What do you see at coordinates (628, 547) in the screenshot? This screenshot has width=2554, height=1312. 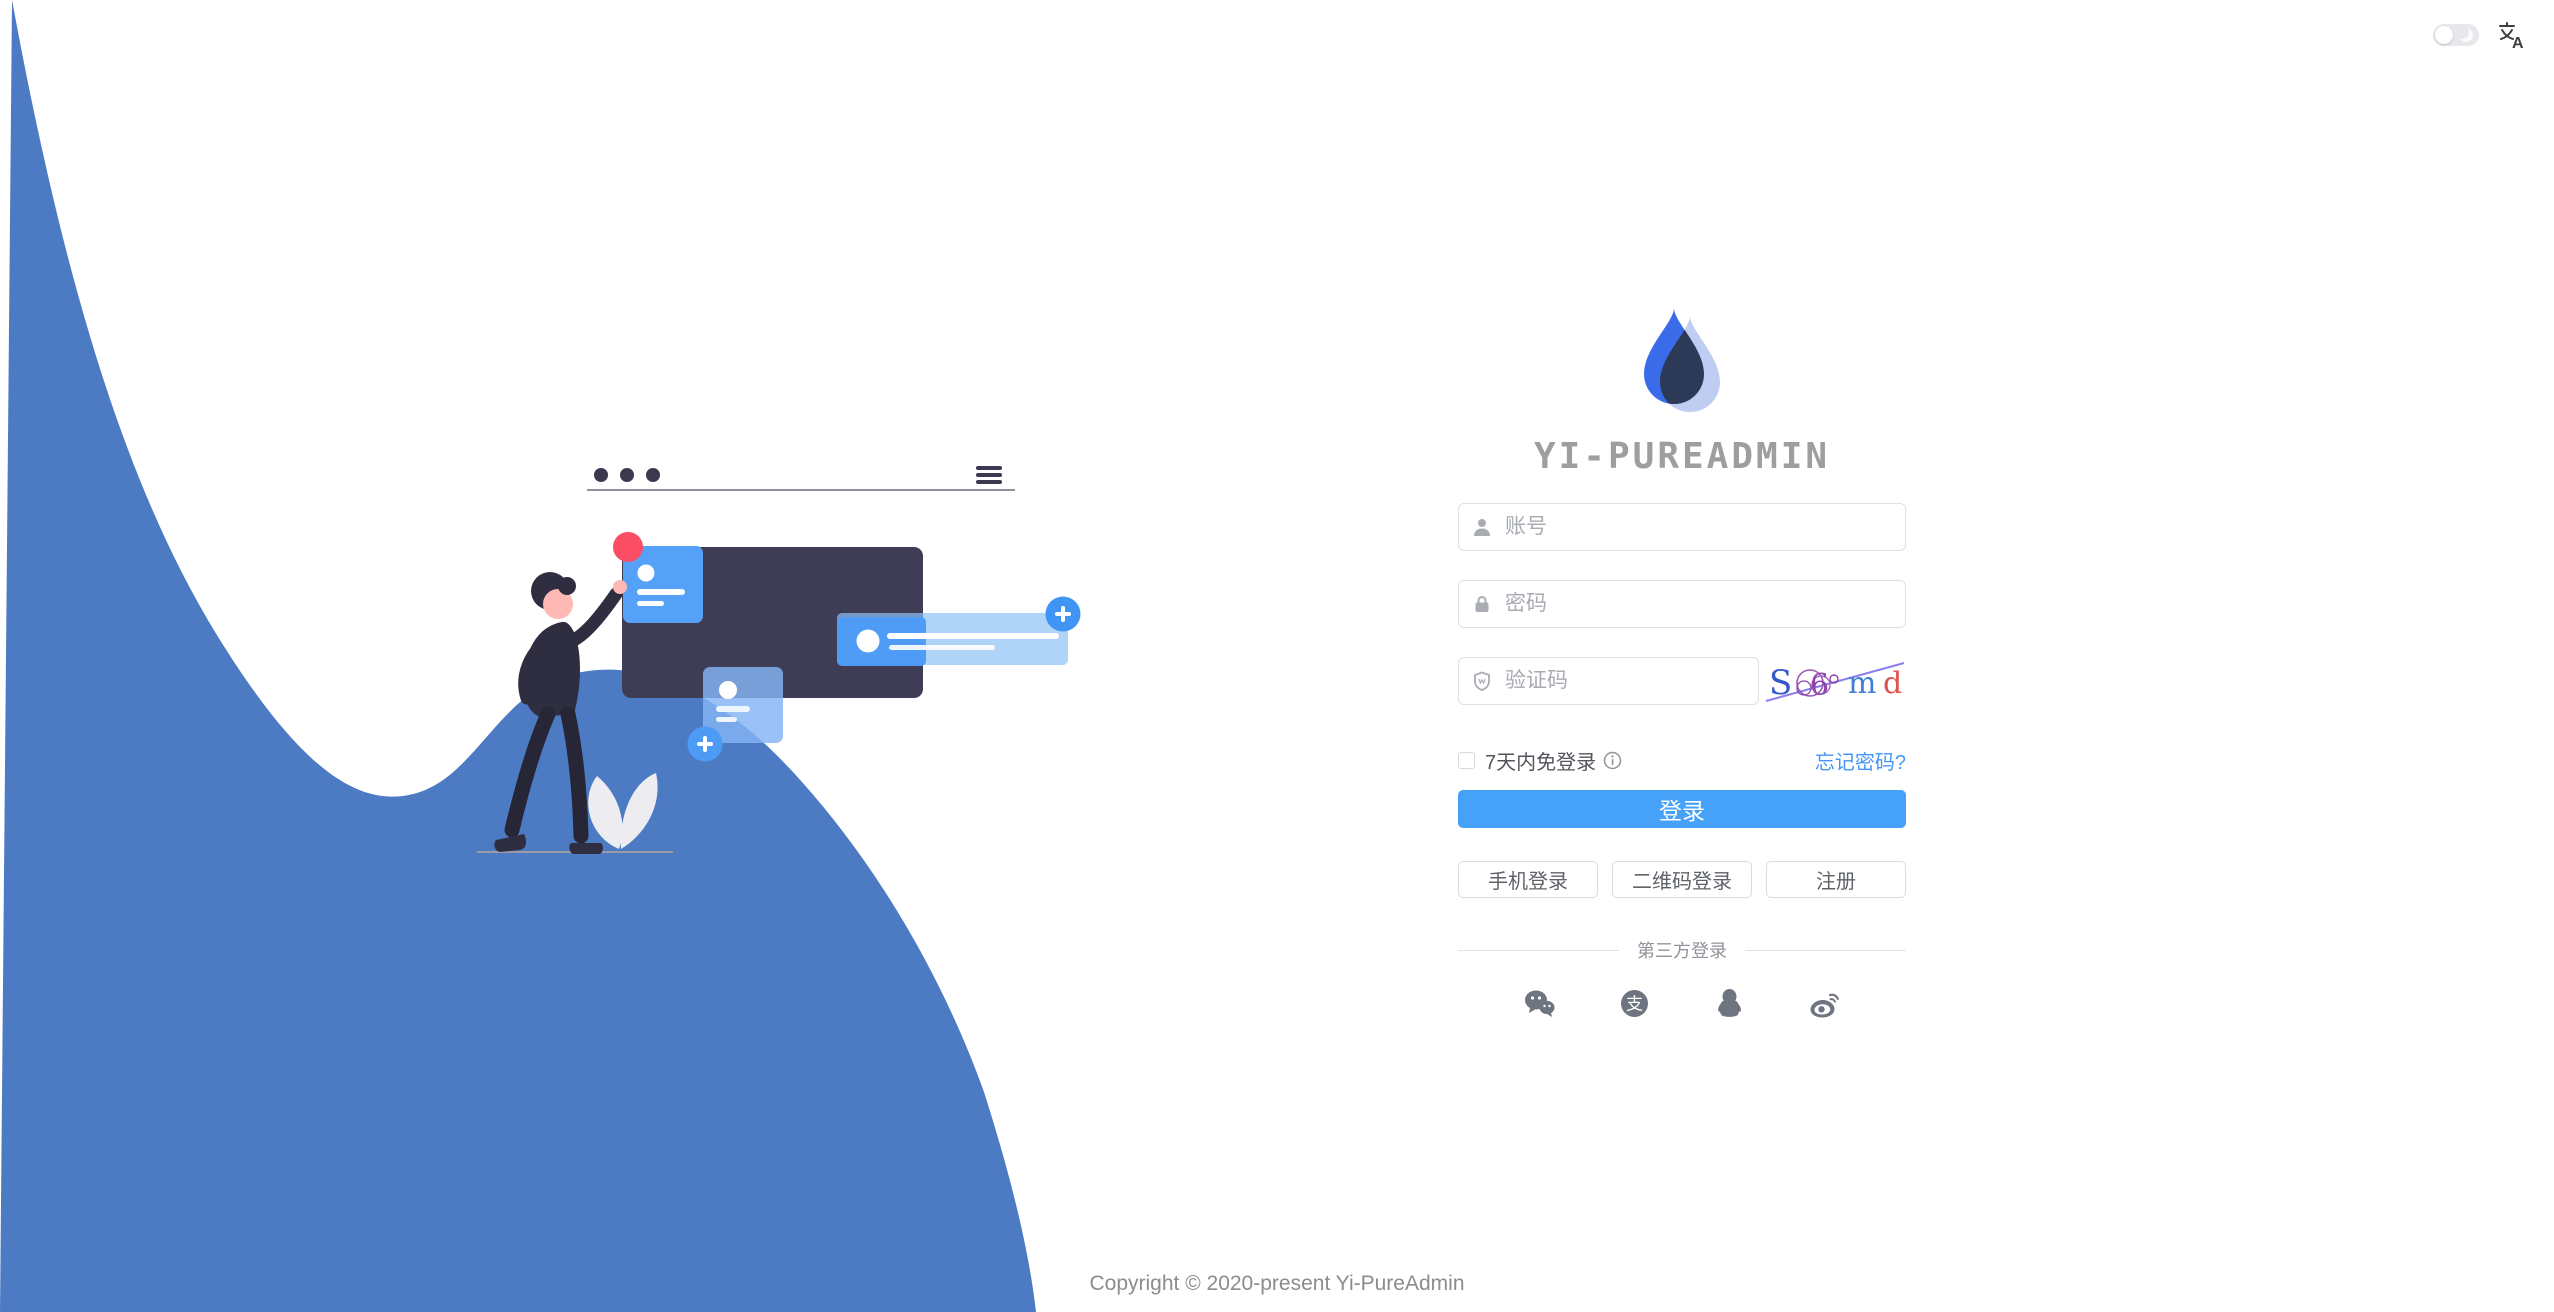 I see `red-dot` at bounding box center [628, 547].